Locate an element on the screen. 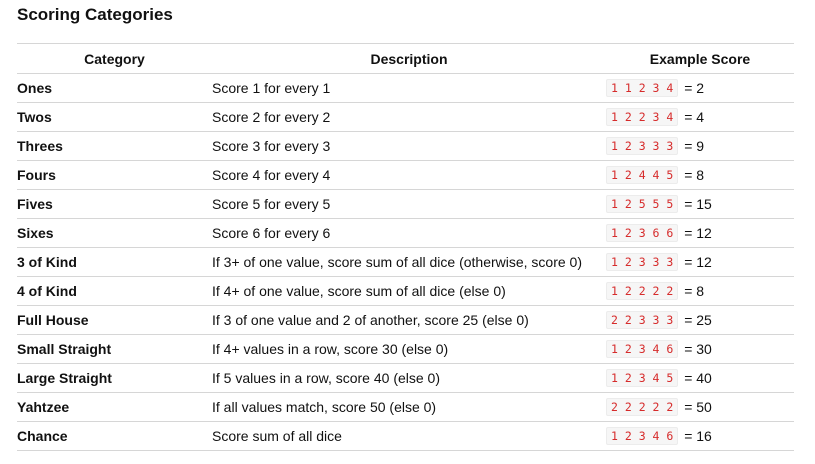 This screenshot has width=815, height=464. table-row: Fours Score 4 for every 4 1 2 4 4 5 = 8 is located at coordinates (405, 175).